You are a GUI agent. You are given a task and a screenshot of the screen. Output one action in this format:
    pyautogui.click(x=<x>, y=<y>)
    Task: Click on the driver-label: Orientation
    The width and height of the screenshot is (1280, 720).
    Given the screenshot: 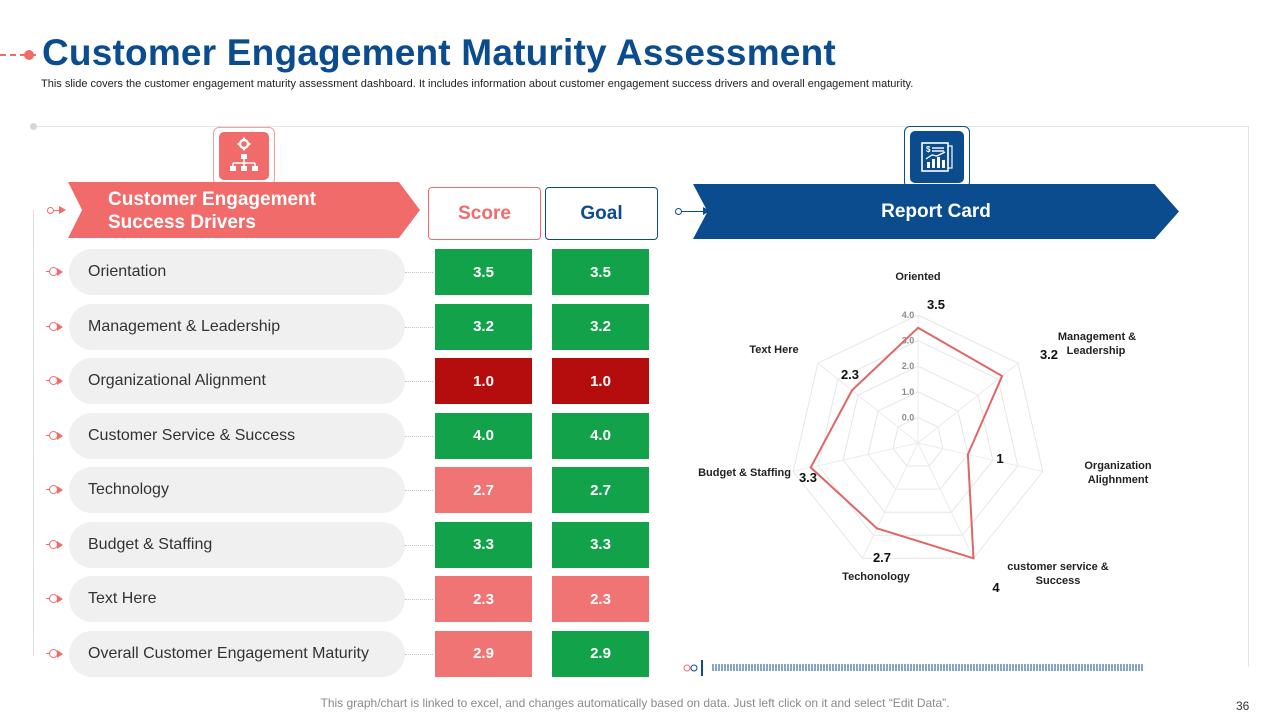 What is the action you would take?
    pyautogui.click(x=237, y=272)
    